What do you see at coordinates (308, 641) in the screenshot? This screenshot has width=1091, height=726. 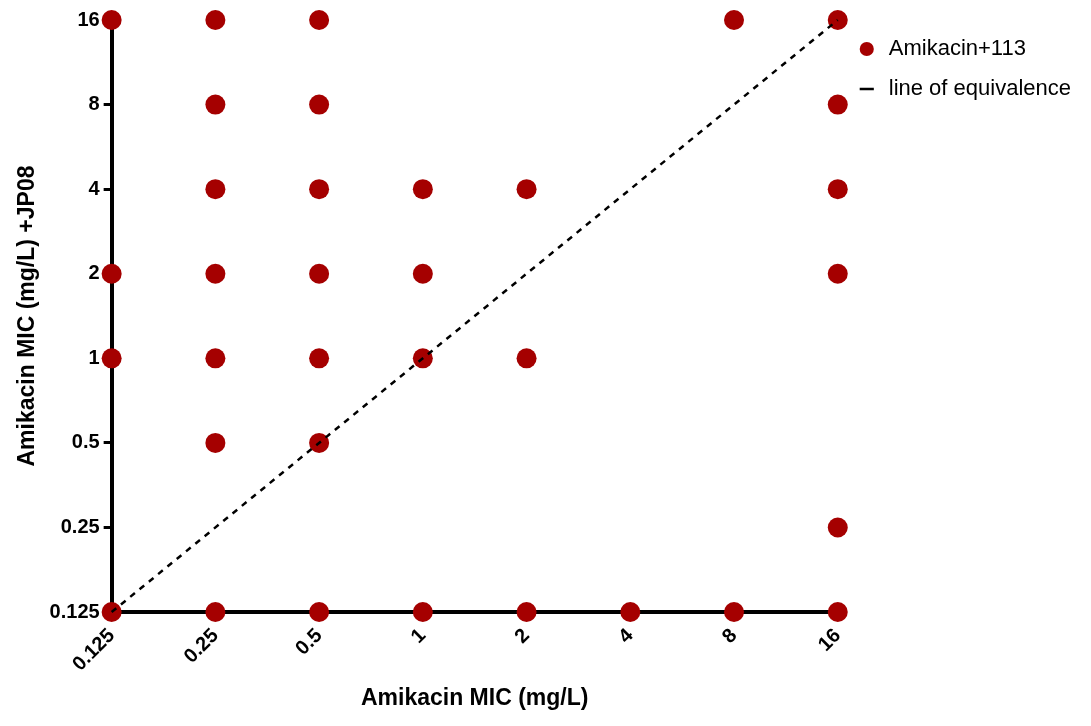 I see `x-tick-label: 0.5` at bounding box center [308, 641].